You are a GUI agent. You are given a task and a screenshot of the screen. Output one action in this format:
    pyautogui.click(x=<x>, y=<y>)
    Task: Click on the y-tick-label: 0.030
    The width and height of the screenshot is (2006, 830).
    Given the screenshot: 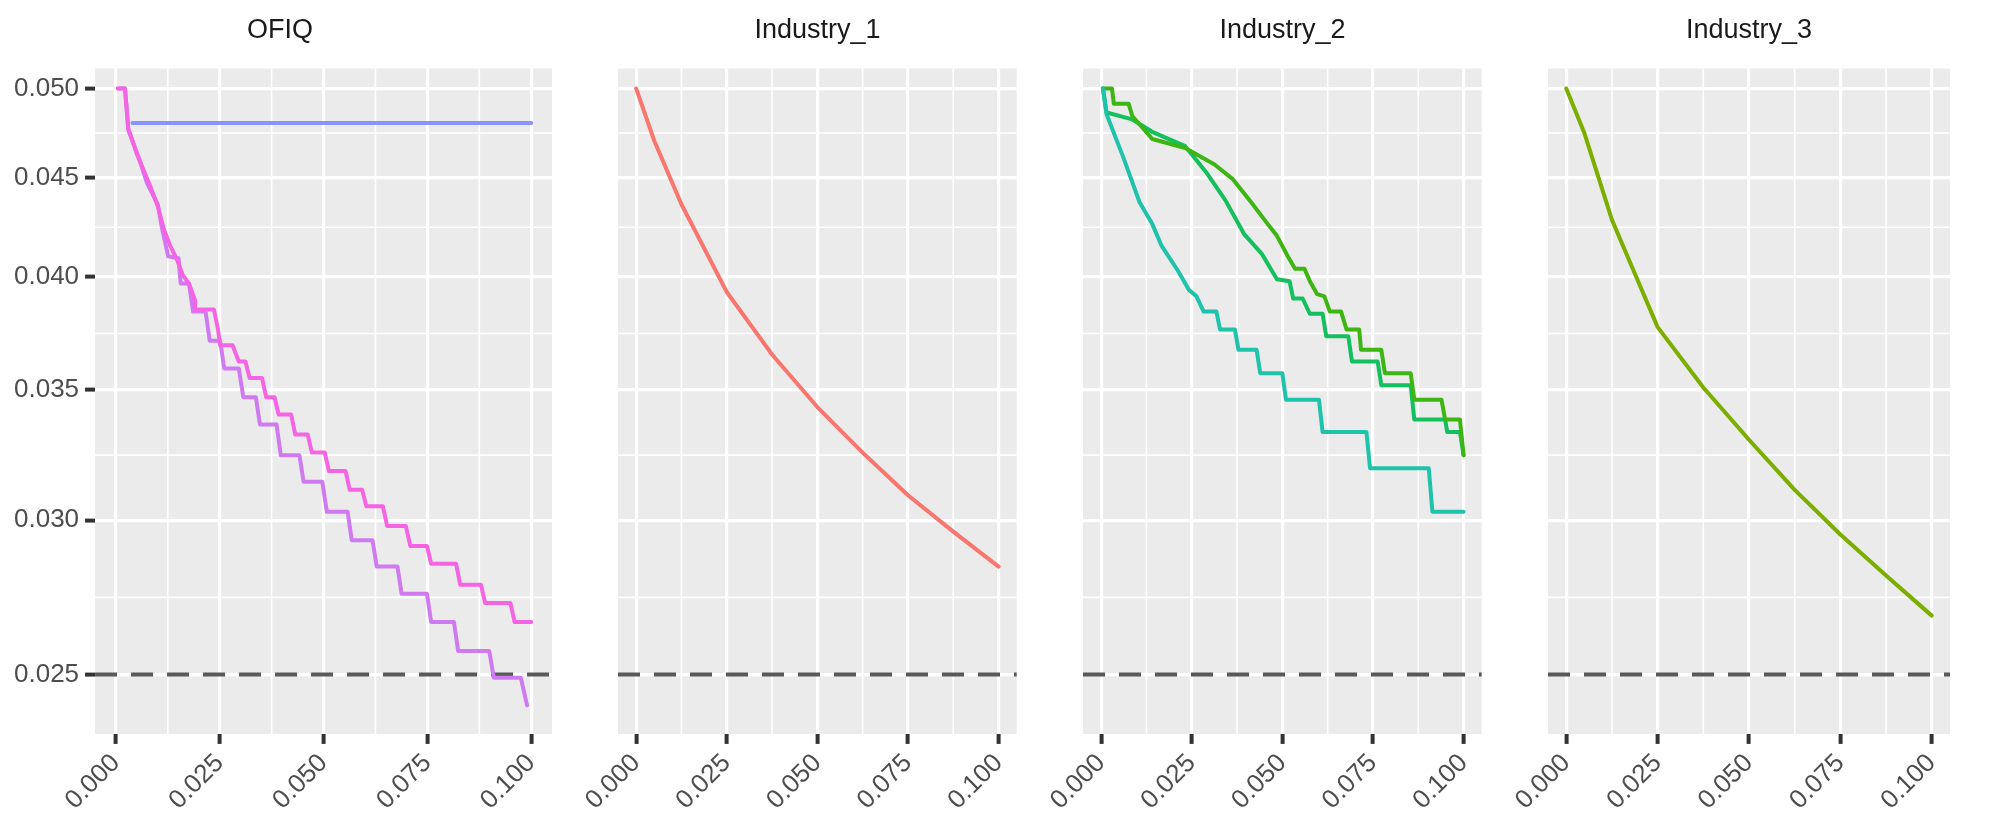 What is the action you would take?
    pyautogui.click(x=46, y=518)
    